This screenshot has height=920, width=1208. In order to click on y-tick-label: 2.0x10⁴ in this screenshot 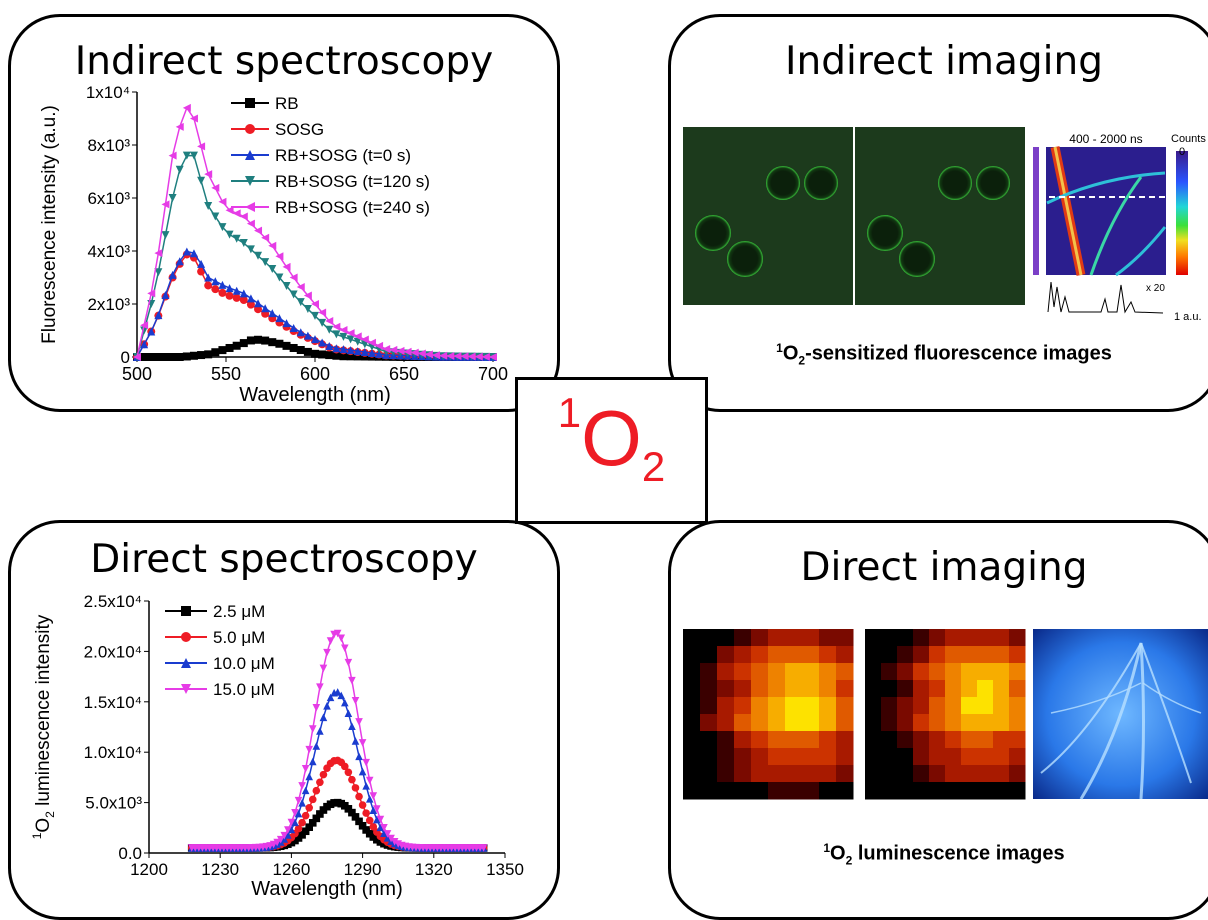, I will do `click(113, 651)`.